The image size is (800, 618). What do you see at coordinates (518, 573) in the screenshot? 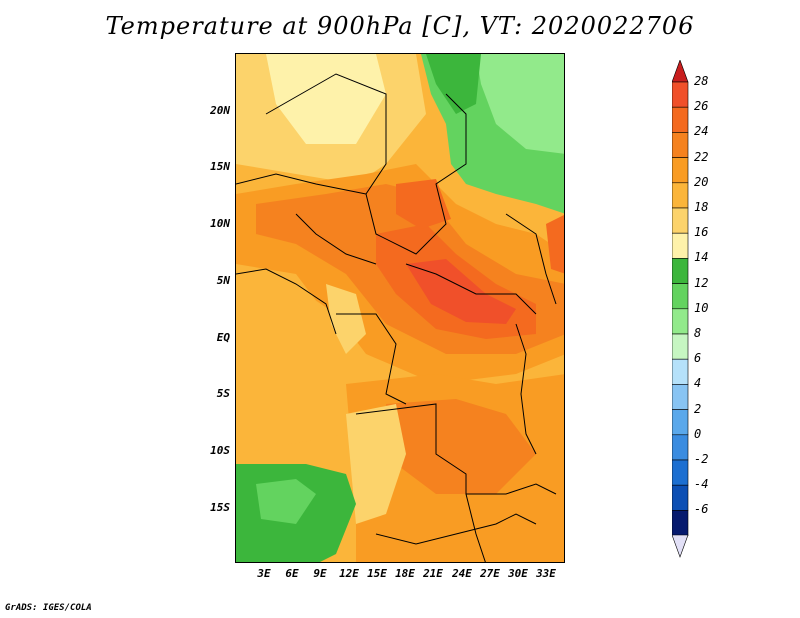
I see `x-tick-30e: 30E` at bounding box center [518, 573].